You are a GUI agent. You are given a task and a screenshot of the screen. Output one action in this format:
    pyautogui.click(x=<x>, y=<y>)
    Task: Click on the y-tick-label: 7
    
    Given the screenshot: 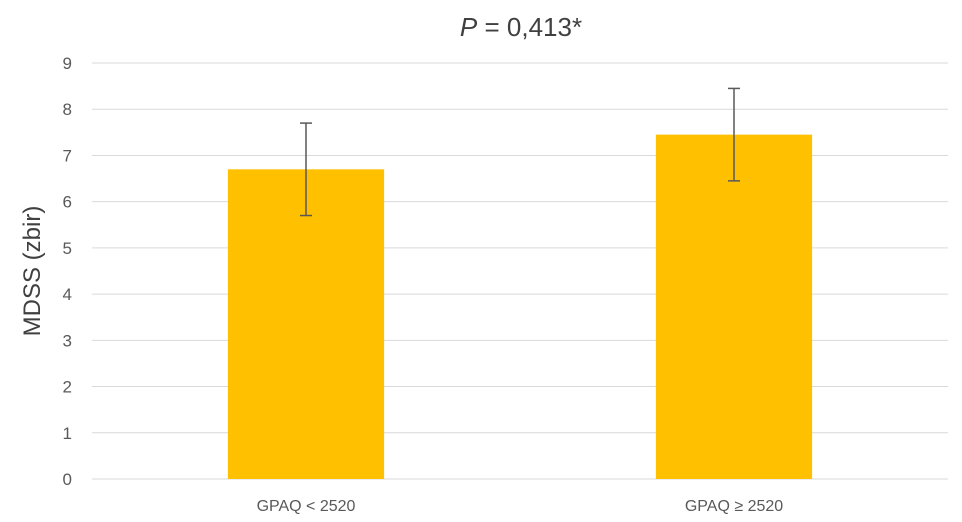 What is the action you would take?
    pyautogui.click(x=67, y=155)
    